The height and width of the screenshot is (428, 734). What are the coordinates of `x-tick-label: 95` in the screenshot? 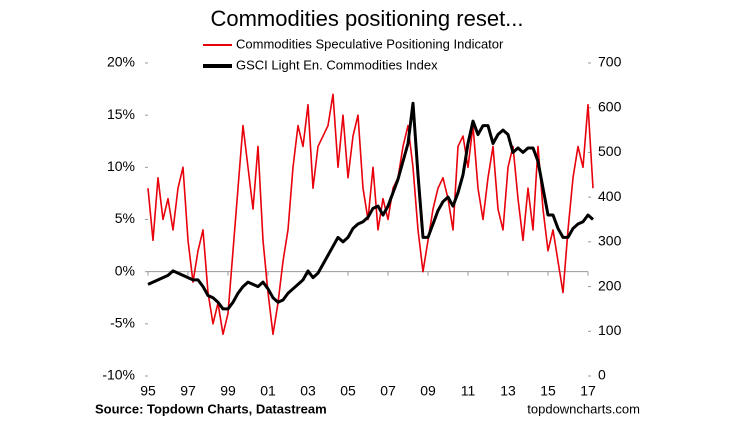 It's located at (148, 391).